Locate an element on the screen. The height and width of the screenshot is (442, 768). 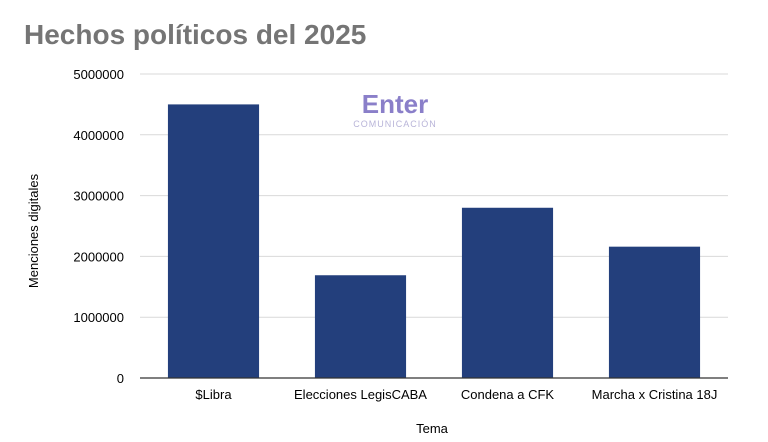
watermark-sub: COMUNICACIÓN is located at coordinates (395, 124).